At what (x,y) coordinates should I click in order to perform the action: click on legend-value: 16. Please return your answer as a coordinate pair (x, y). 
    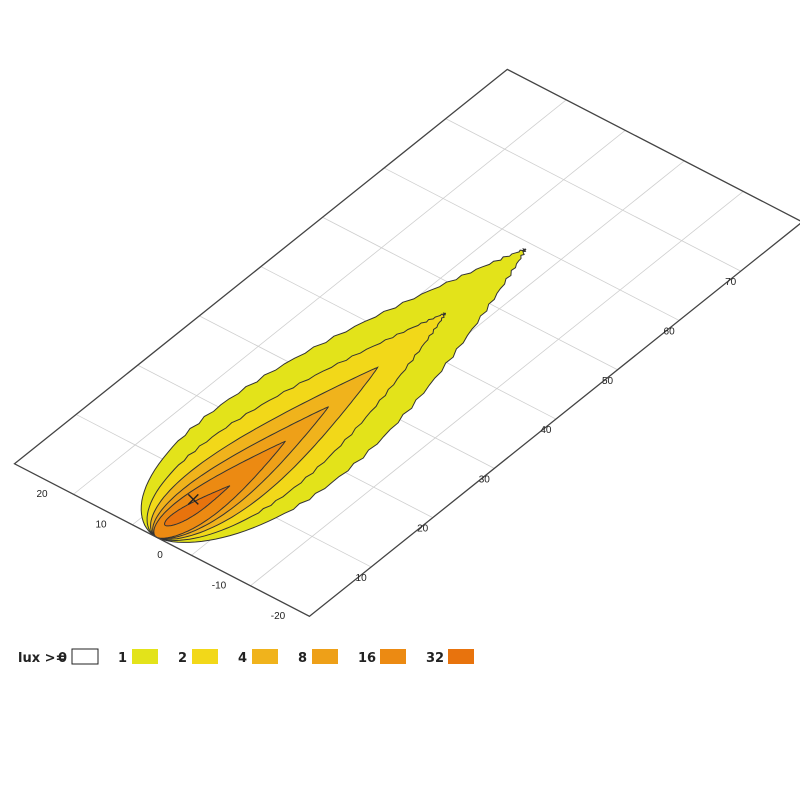
    Looking at the image, I should click on (367, 658).